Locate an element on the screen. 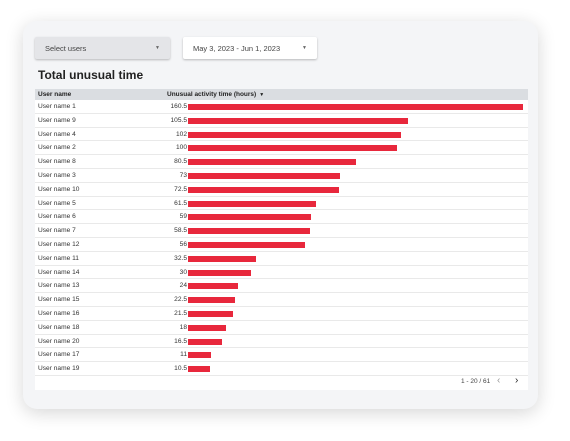 The width and height of the screenshot is (570, 441). time-value-cell: 102 is located at coordinates (181, 134).